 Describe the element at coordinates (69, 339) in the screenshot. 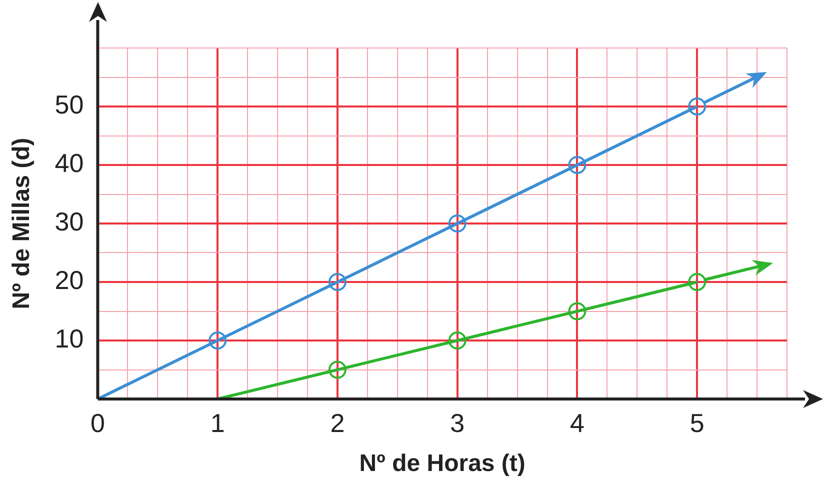

I see `y-tick-label: 10` at that location.